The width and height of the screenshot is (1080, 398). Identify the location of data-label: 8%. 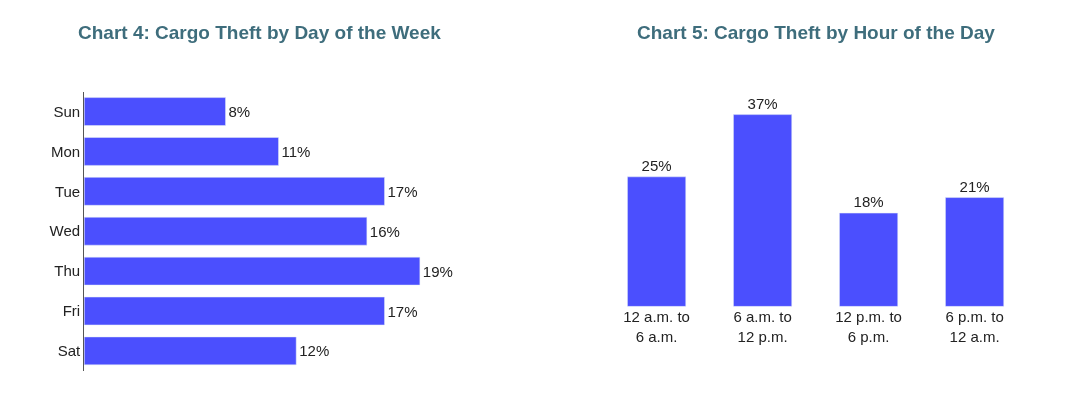
(239, 112).